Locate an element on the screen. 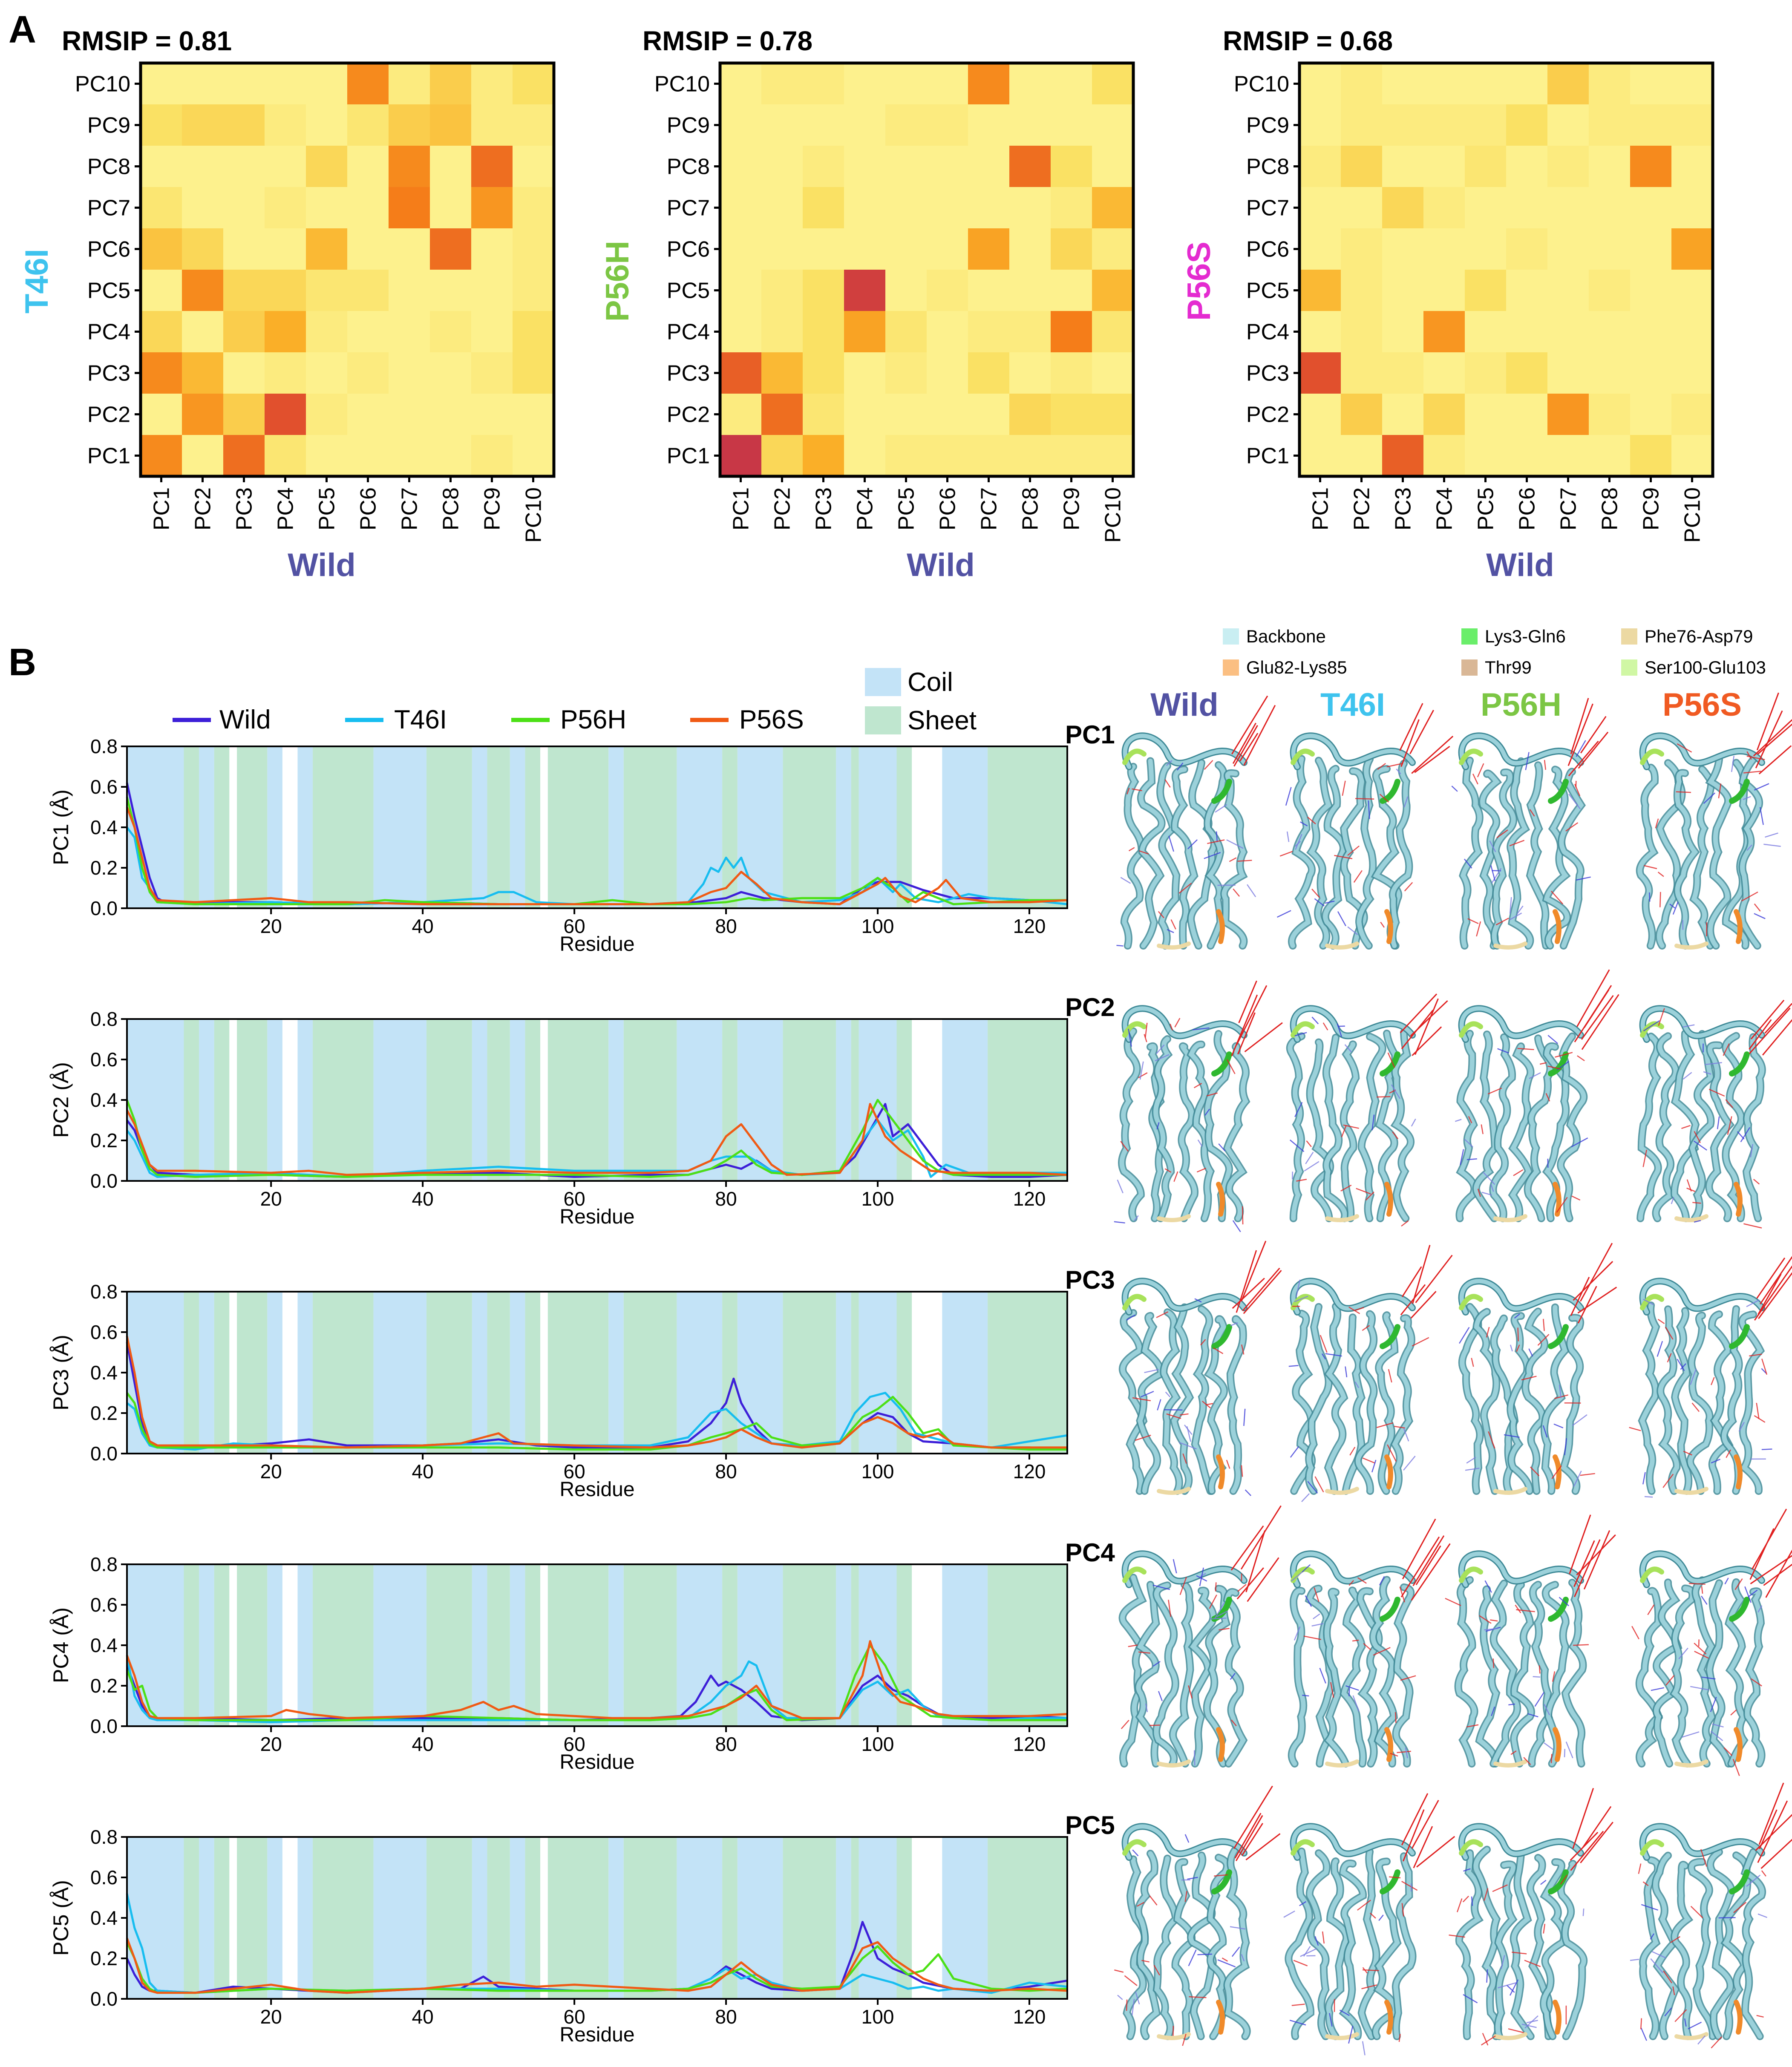 The height and width of the screenshot is (2067, 1792). x-axis-label: Residue is located at coordinates (597, 1489).